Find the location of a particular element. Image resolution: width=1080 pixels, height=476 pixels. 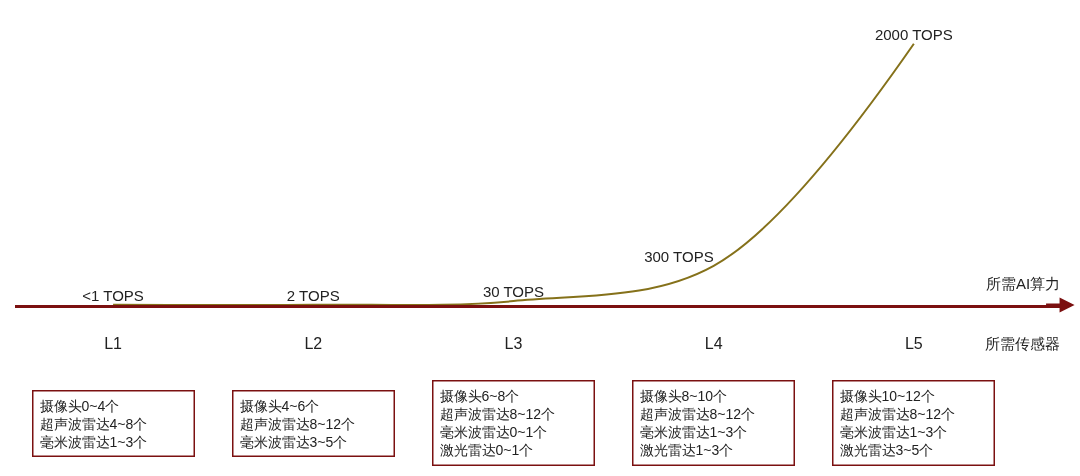

y-axis-title: 所需AI算力 is located at coordinates (1023, 283).